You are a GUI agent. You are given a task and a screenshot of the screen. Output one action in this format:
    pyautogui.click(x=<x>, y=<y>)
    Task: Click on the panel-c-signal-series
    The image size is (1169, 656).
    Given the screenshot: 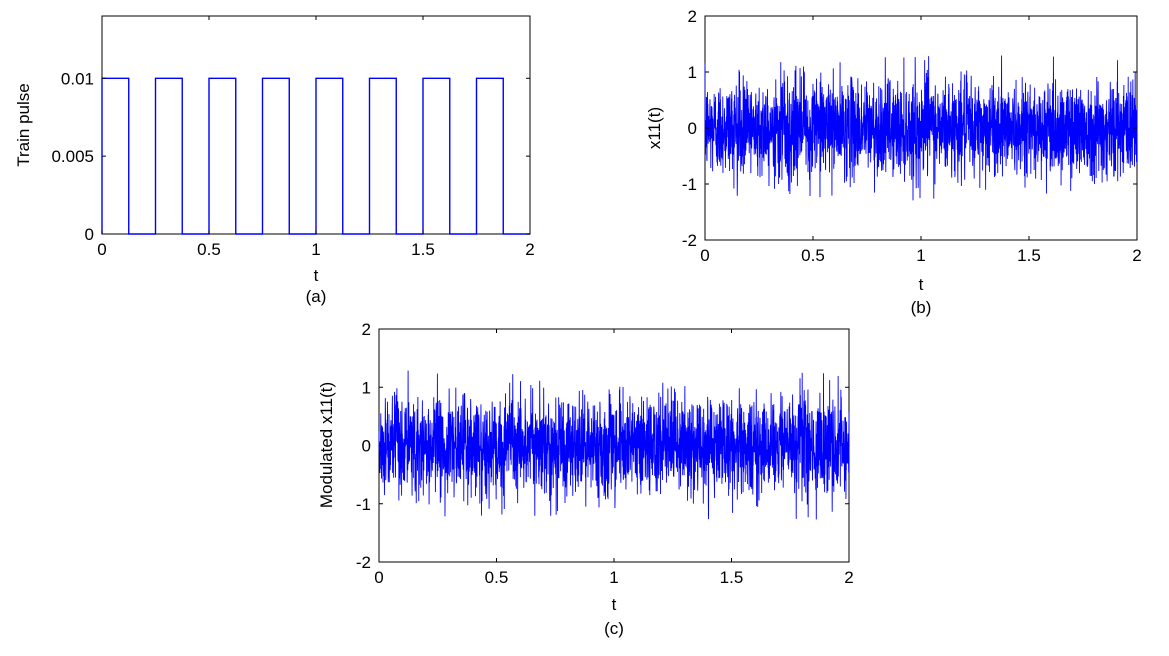 What is the action you would take?
    pyautogui.click(x=614, y=445)
    